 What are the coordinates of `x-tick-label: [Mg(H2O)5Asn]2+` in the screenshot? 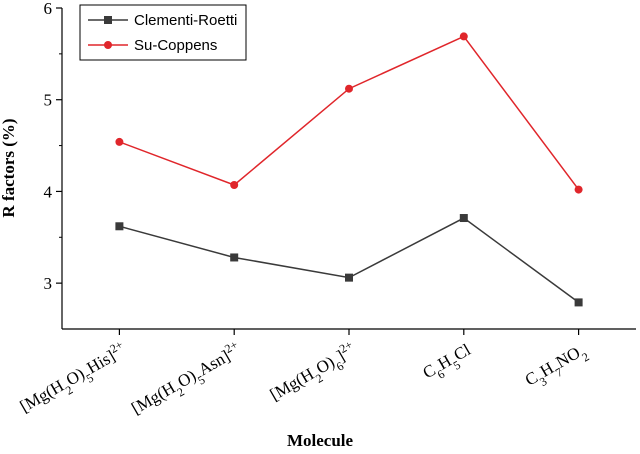 It's located at (187, 380).